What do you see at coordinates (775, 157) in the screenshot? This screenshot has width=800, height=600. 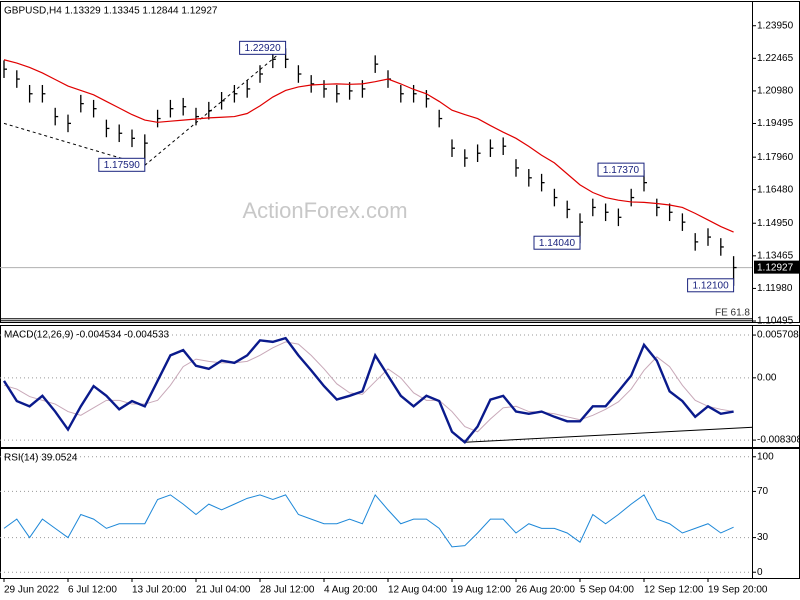 I see `y-tick-label: 1.17960` at bounding box center [775, 157].